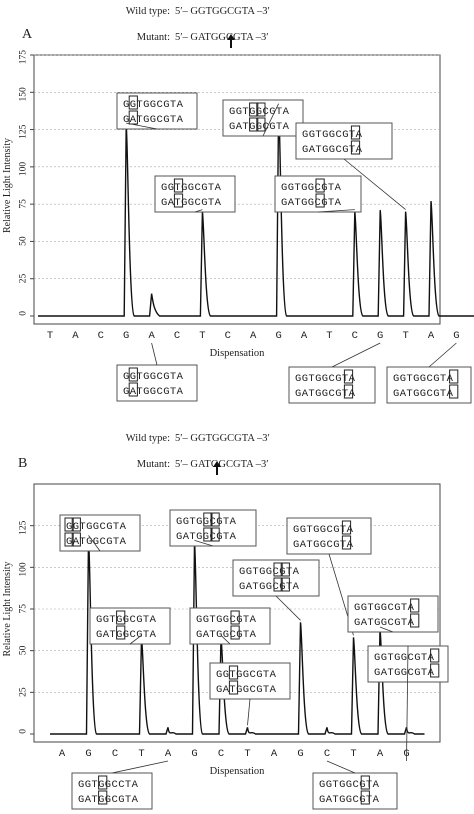 This screenshot has height=814, width=474. Describe the element at coordinates (7, 609) in the screenshot. I see `y-axis-label: Relative Light Intensity` at that location.